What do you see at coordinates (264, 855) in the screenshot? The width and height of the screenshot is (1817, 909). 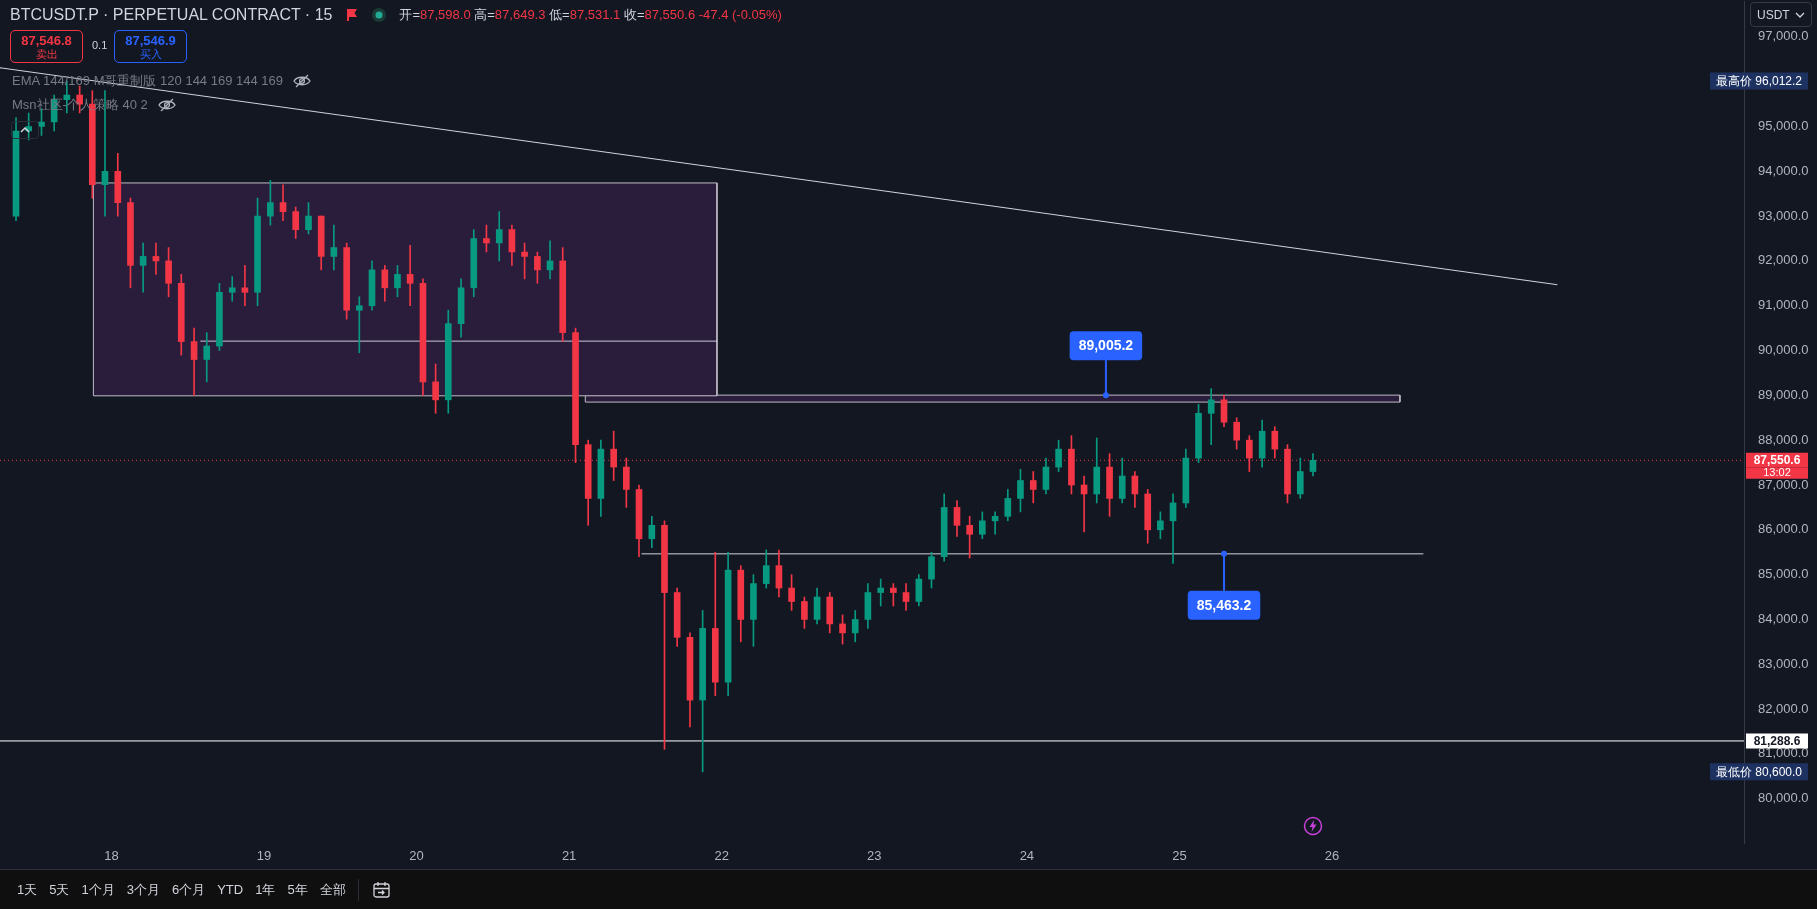 I see `x-tick-label: 19` at bounding box center [264, 855].